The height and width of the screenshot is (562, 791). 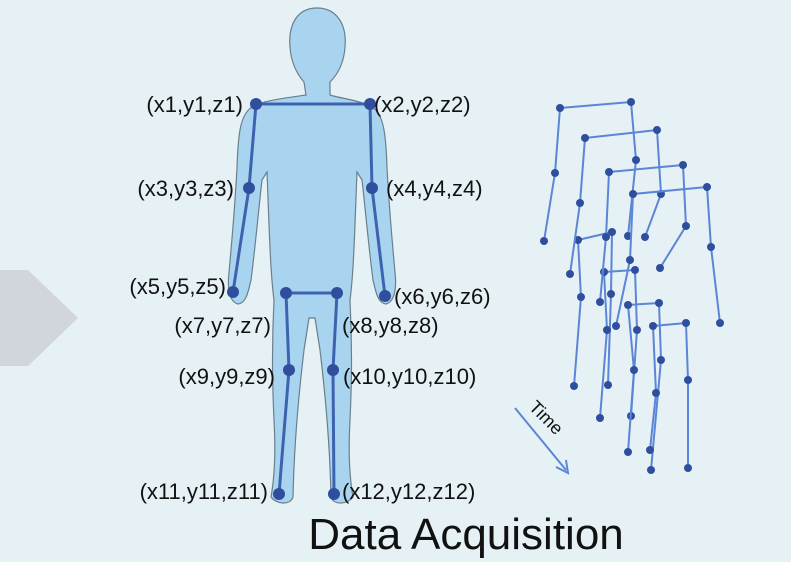 I want to click on joint-label-8: (x8,y8,z8), so click(x=390, y=325).